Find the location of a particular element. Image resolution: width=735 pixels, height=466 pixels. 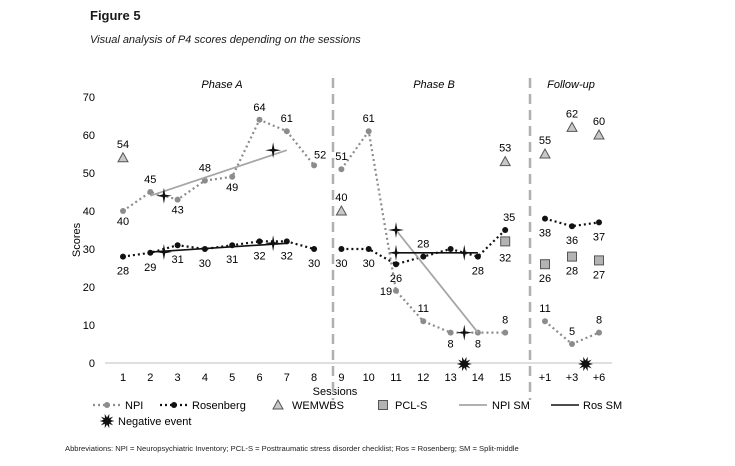

legend-label: Ros SM is located at coordinates (602, 406).